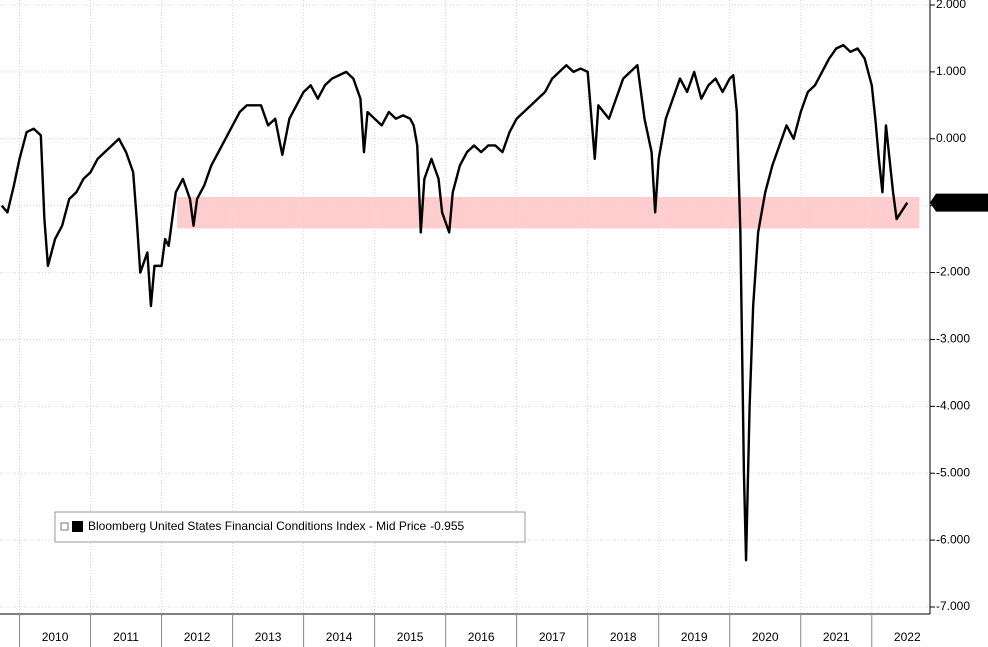  Describe the element at coordinates (197, 637) in the screenshot. I see `x-tick-label: 2012` at that location.